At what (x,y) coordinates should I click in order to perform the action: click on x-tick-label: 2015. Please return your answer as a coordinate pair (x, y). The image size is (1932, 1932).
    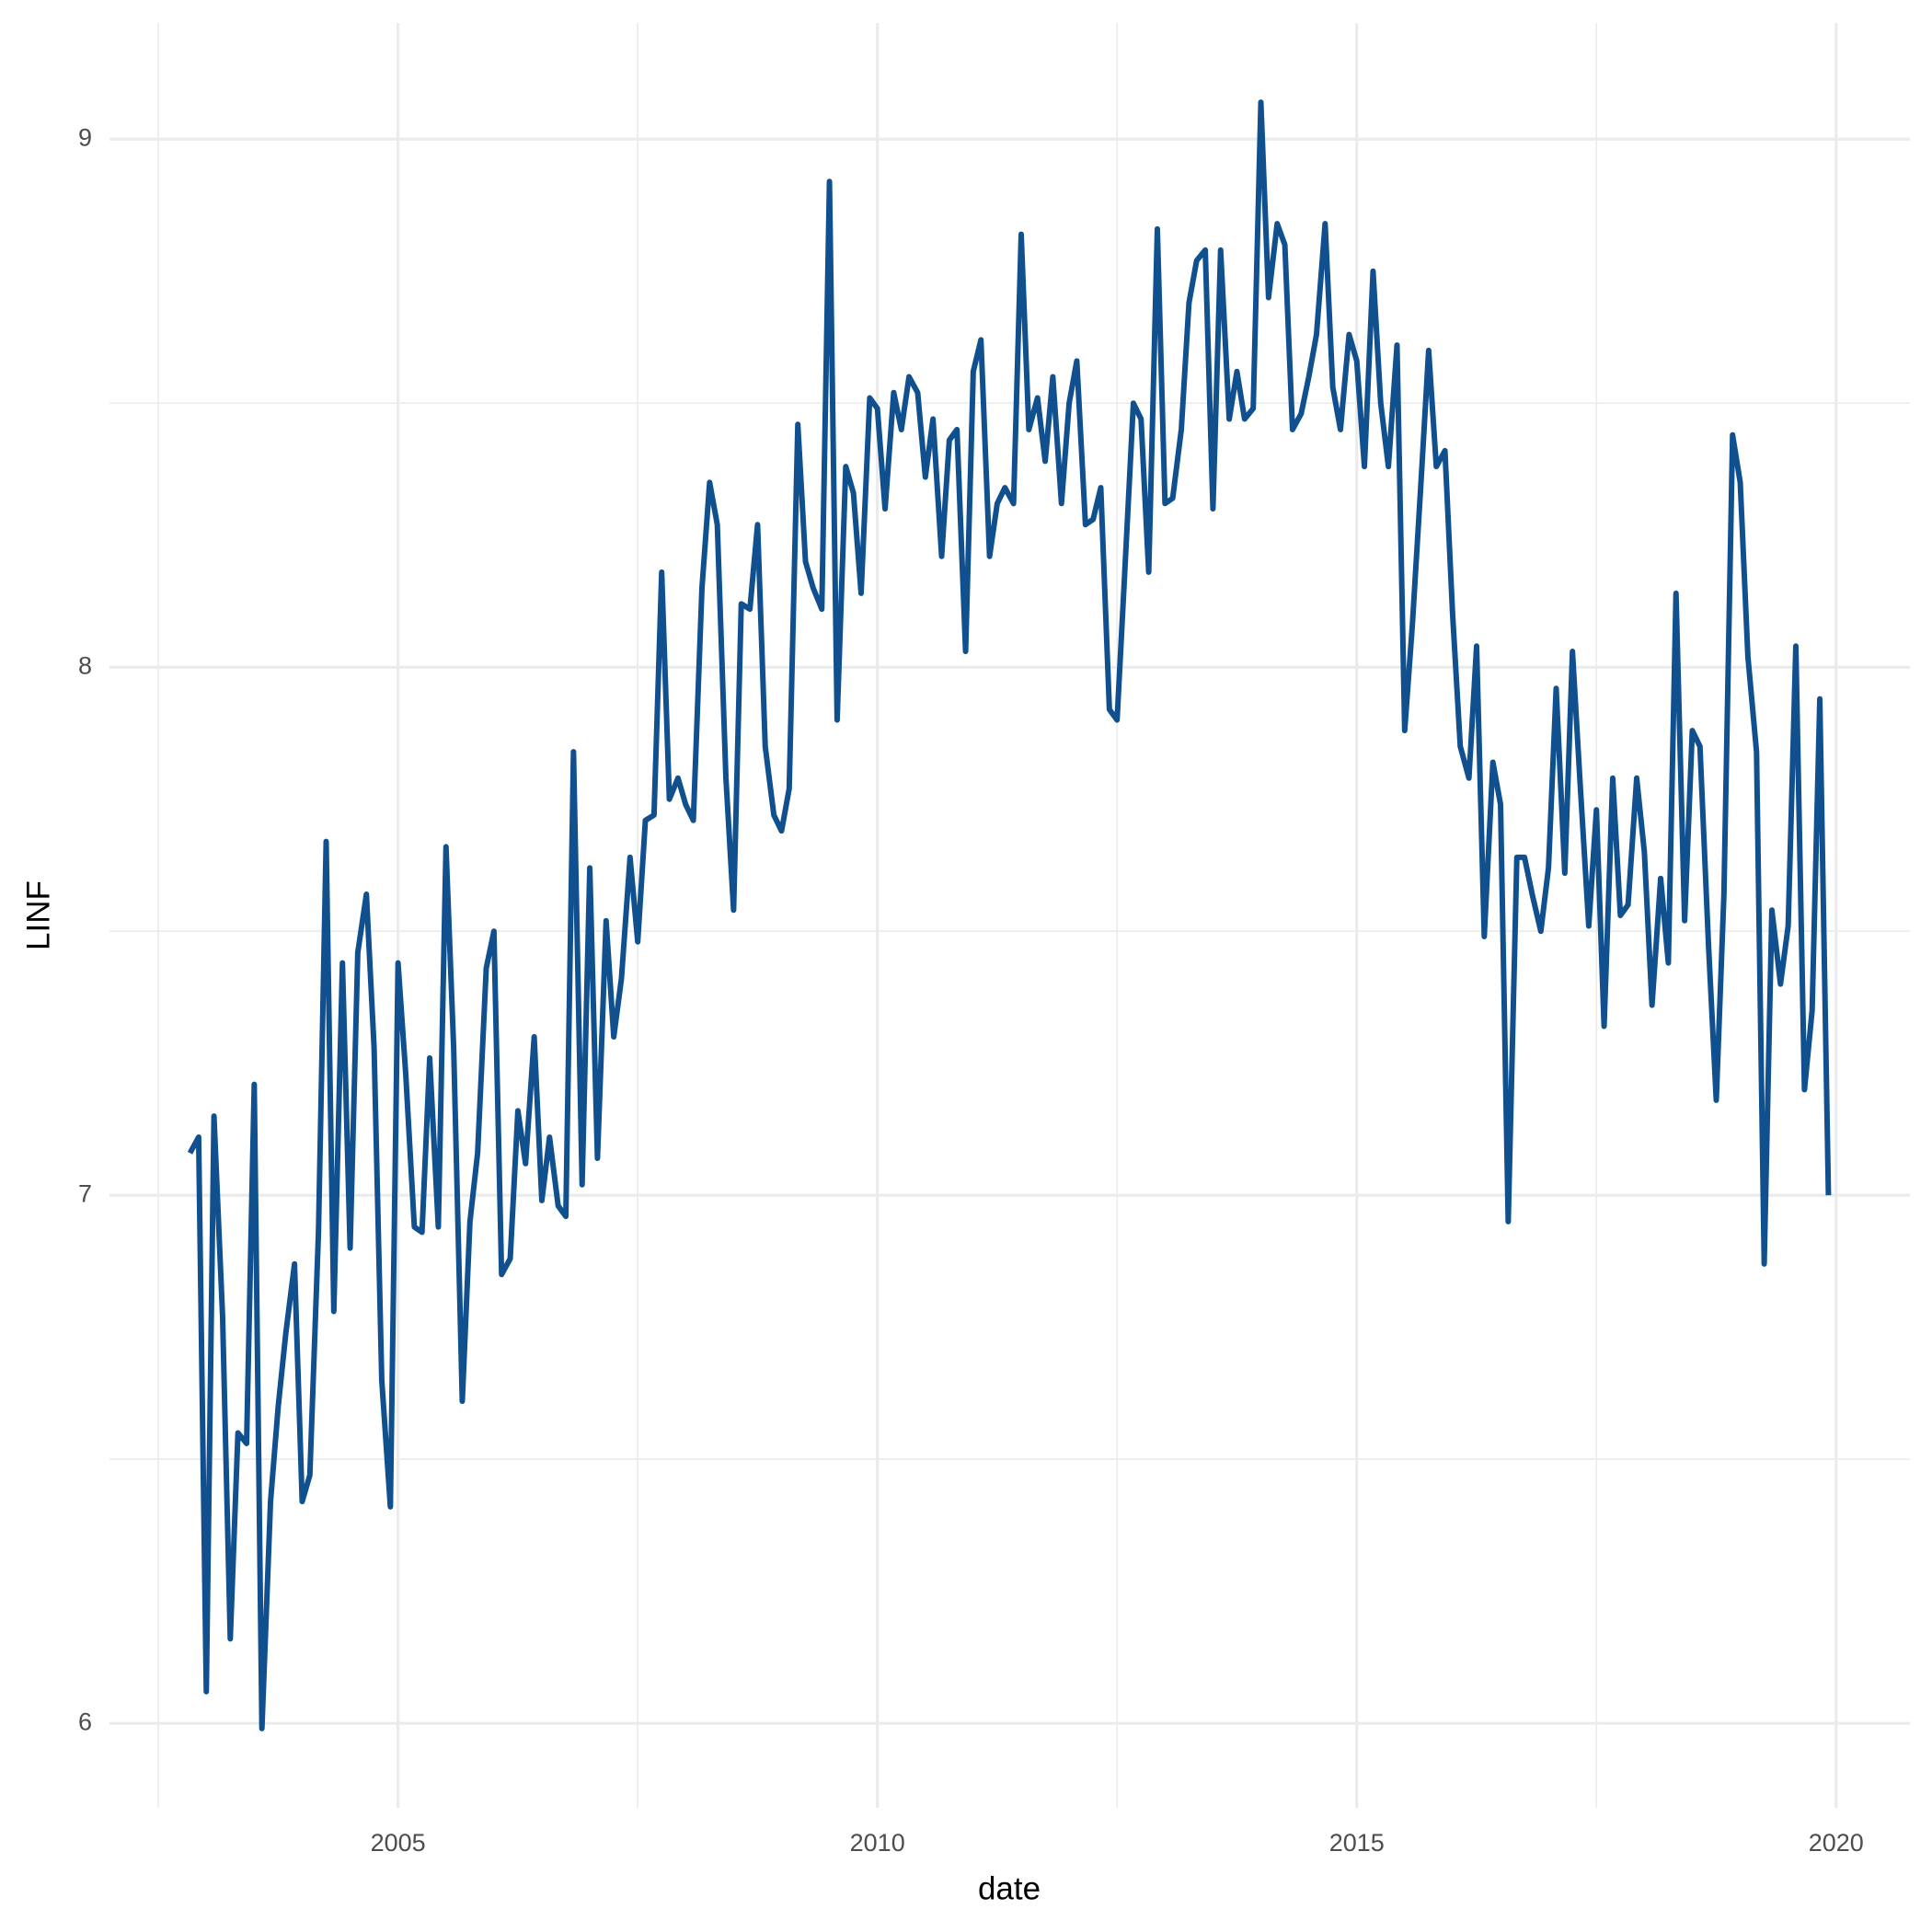
    Looking at the image, I should click on (1357, 1843).